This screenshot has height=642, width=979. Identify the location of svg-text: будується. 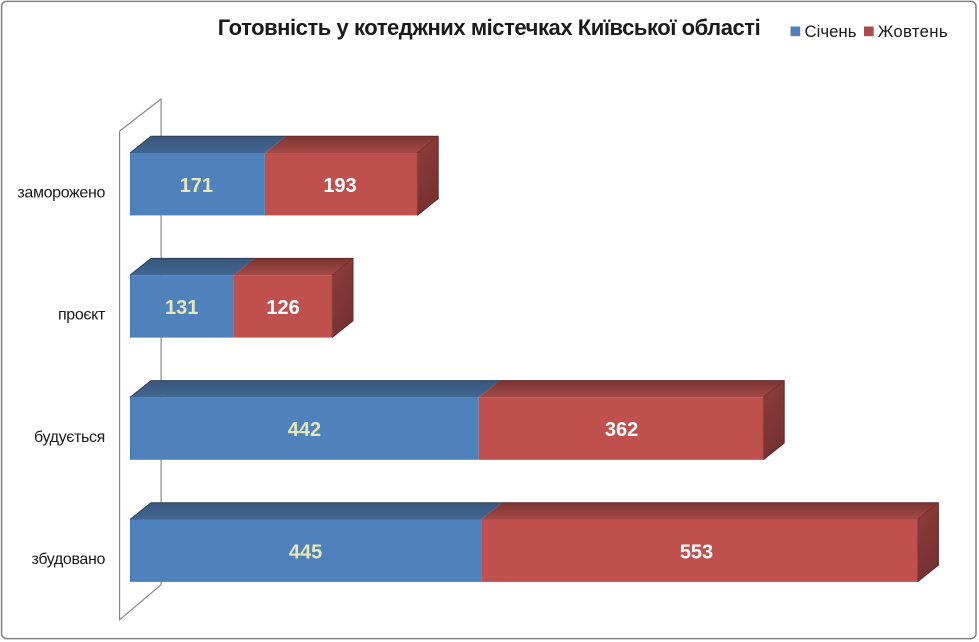
(69, 437).